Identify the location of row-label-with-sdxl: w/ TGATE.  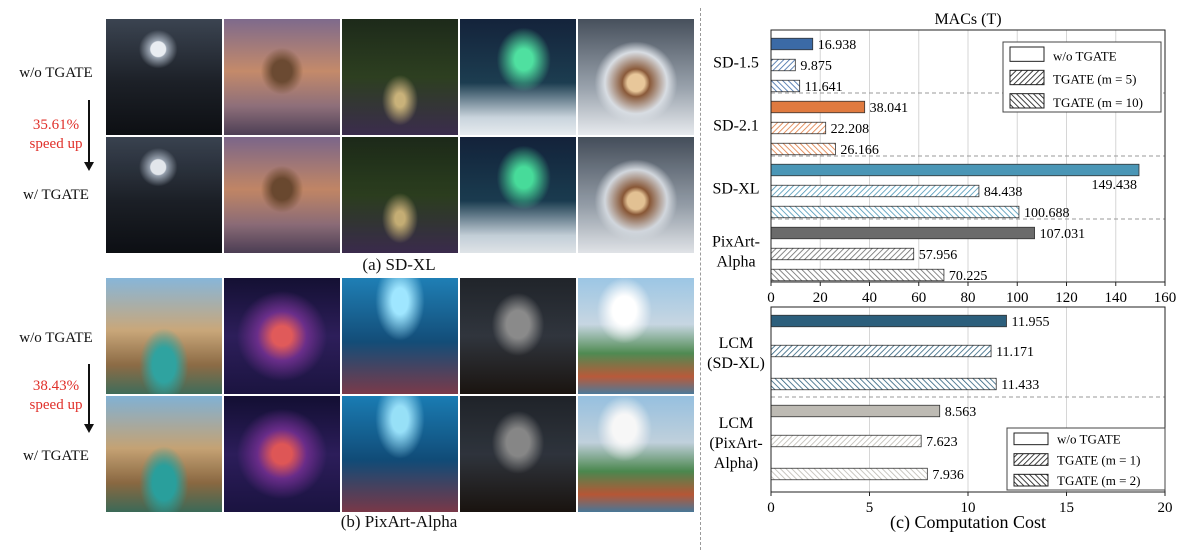
(56, 195).